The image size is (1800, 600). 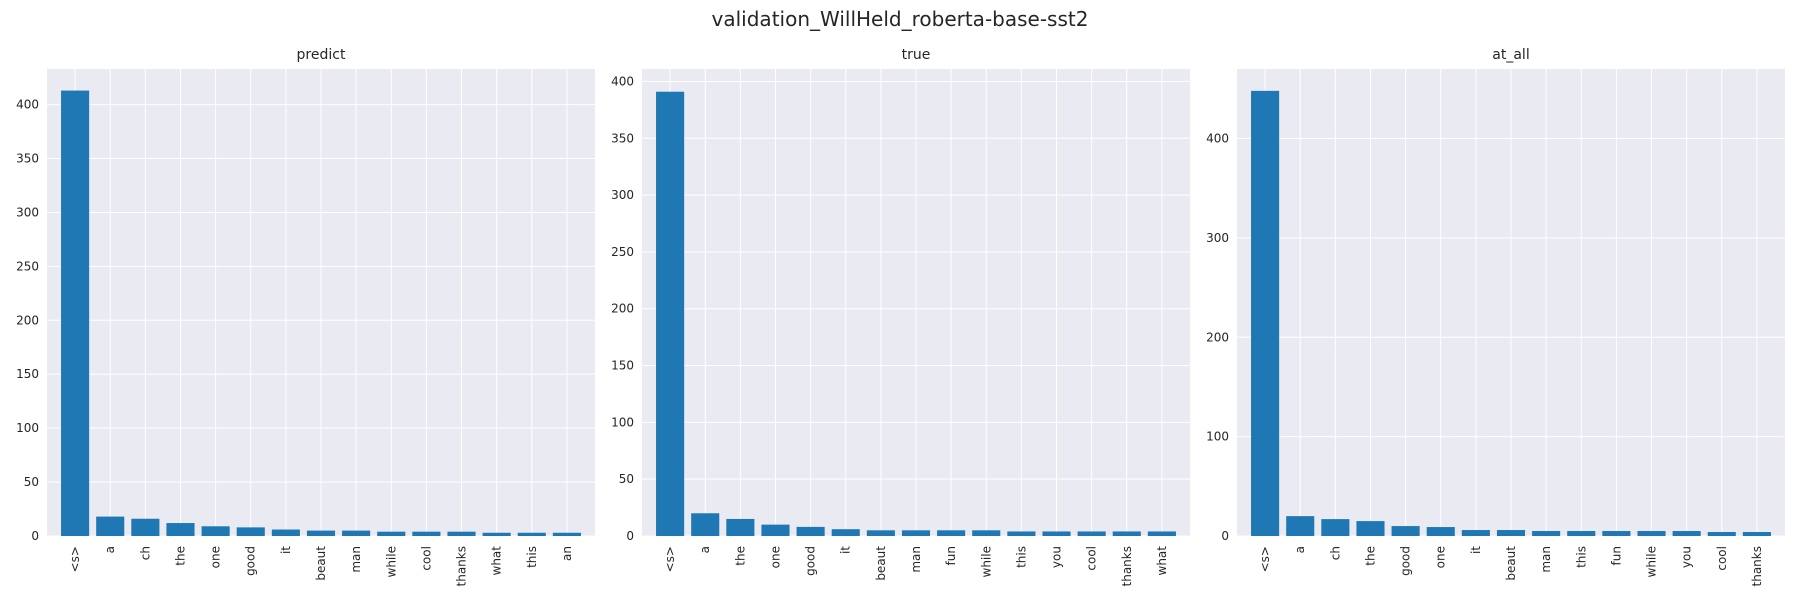 I want to click on subplot-title: predict, so click(x=321, y=55).